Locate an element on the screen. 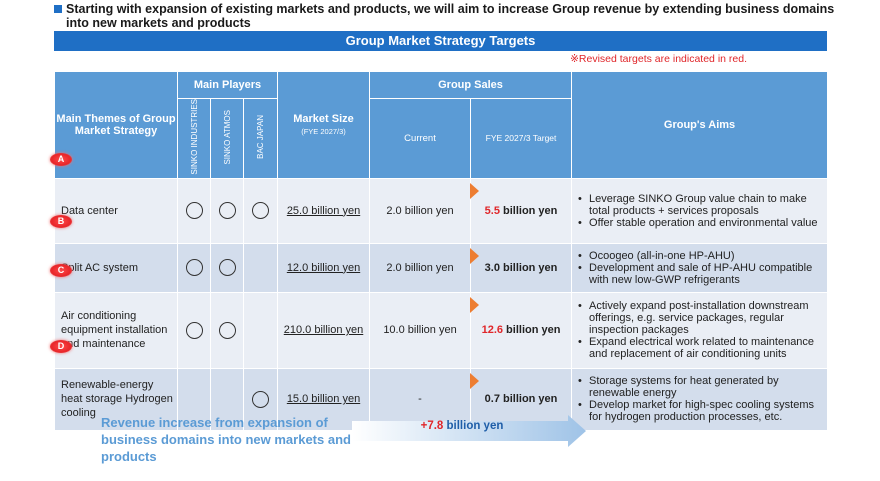 The height and width of the screenshot is (481, 880). target-sales-cell: 0.7 billion yen is located at coordinates (521, 399).